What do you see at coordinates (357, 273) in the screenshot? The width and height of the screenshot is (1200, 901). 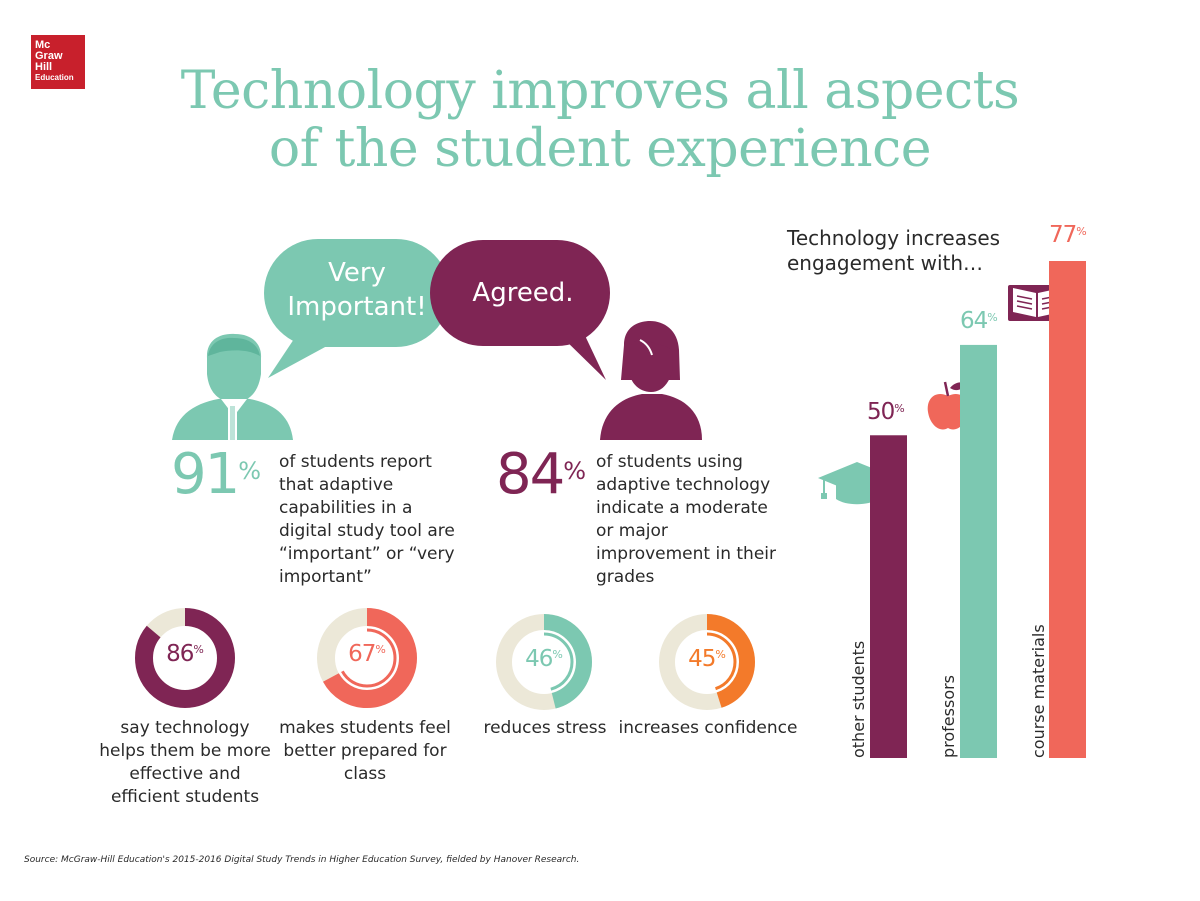 I see `bubble-line-1: Very` at bounding box center [357, 273].